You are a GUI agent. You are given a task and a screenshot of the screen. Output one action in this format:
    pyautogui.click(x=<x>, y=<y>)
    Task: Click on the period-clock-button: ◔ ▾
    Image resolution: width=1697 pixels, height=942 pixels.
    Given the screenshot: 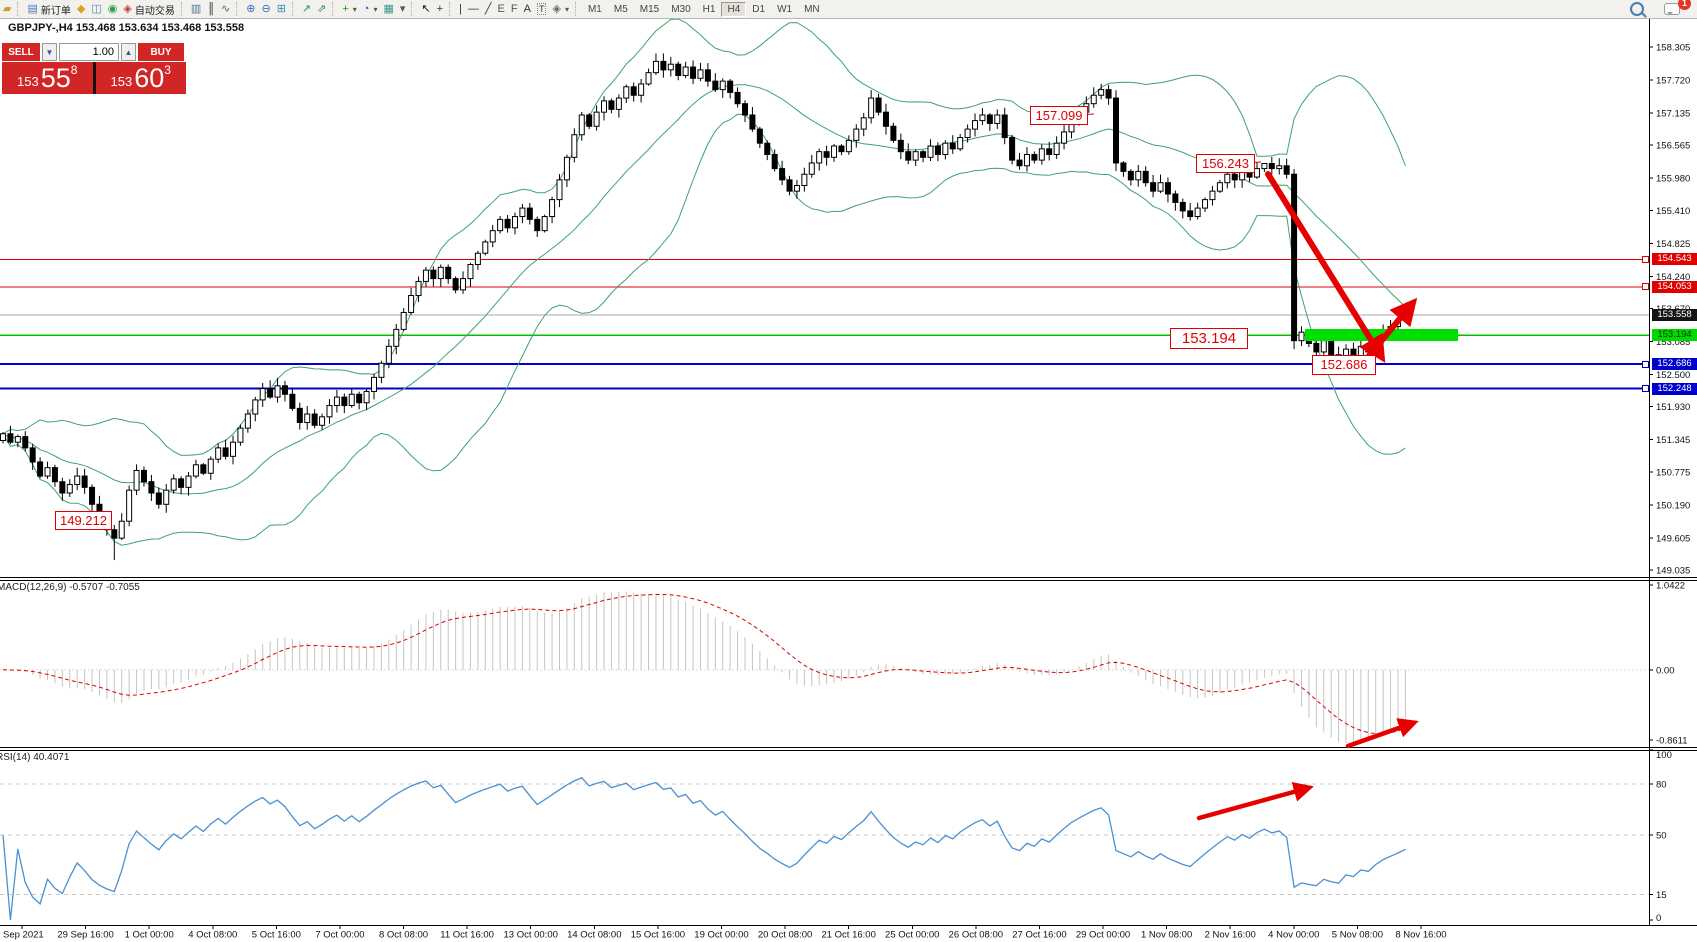 What is the action you would take?
    pyautogui.click(x=370, y=9)
    